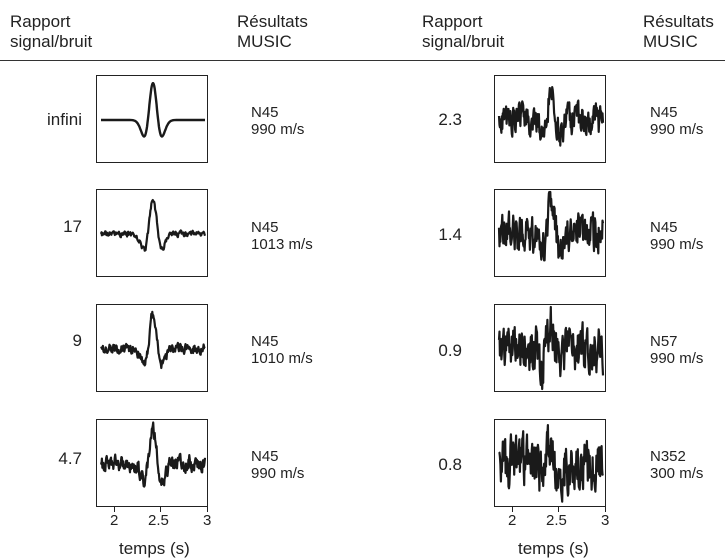 The height and width of the screenshot is (560, 725). Describe the element at coordinates (51, 31) in the screenshot. I see `left-snr-header: Rapport signal/bruit` at that location.